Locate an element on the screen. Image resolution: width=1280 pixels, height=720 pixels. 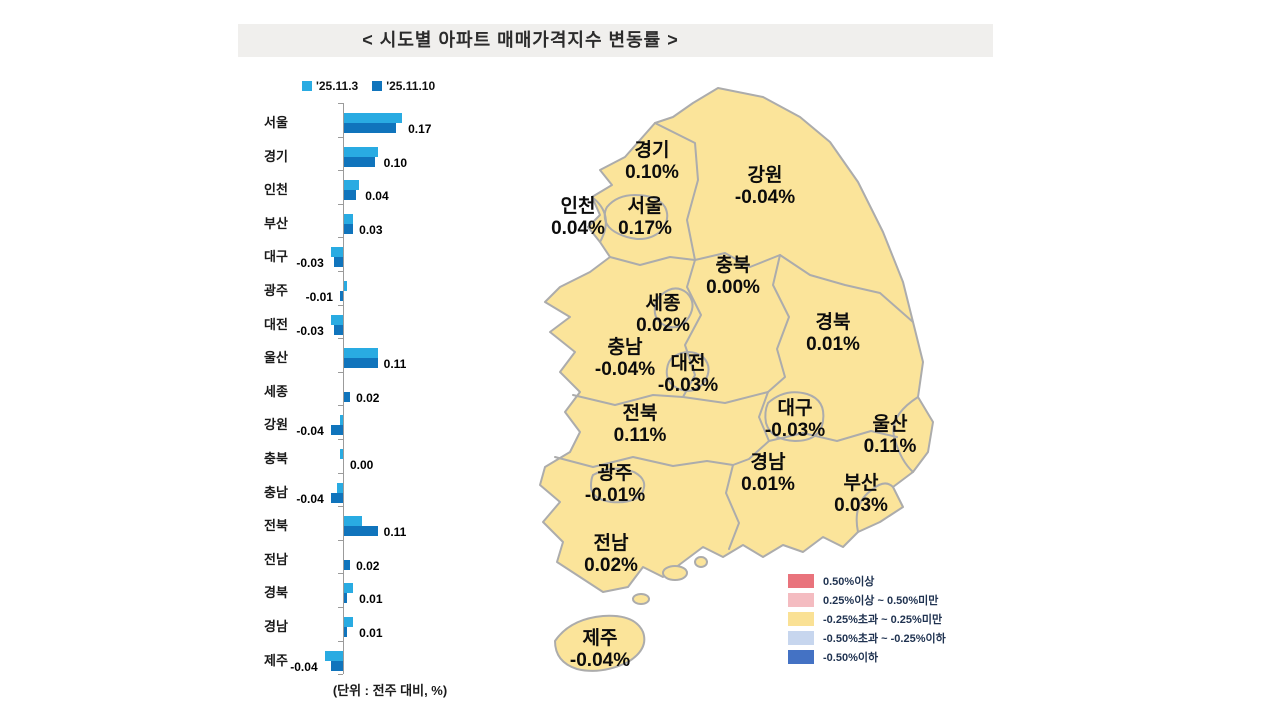
map-border-busan is located at coordinates (874, 507).